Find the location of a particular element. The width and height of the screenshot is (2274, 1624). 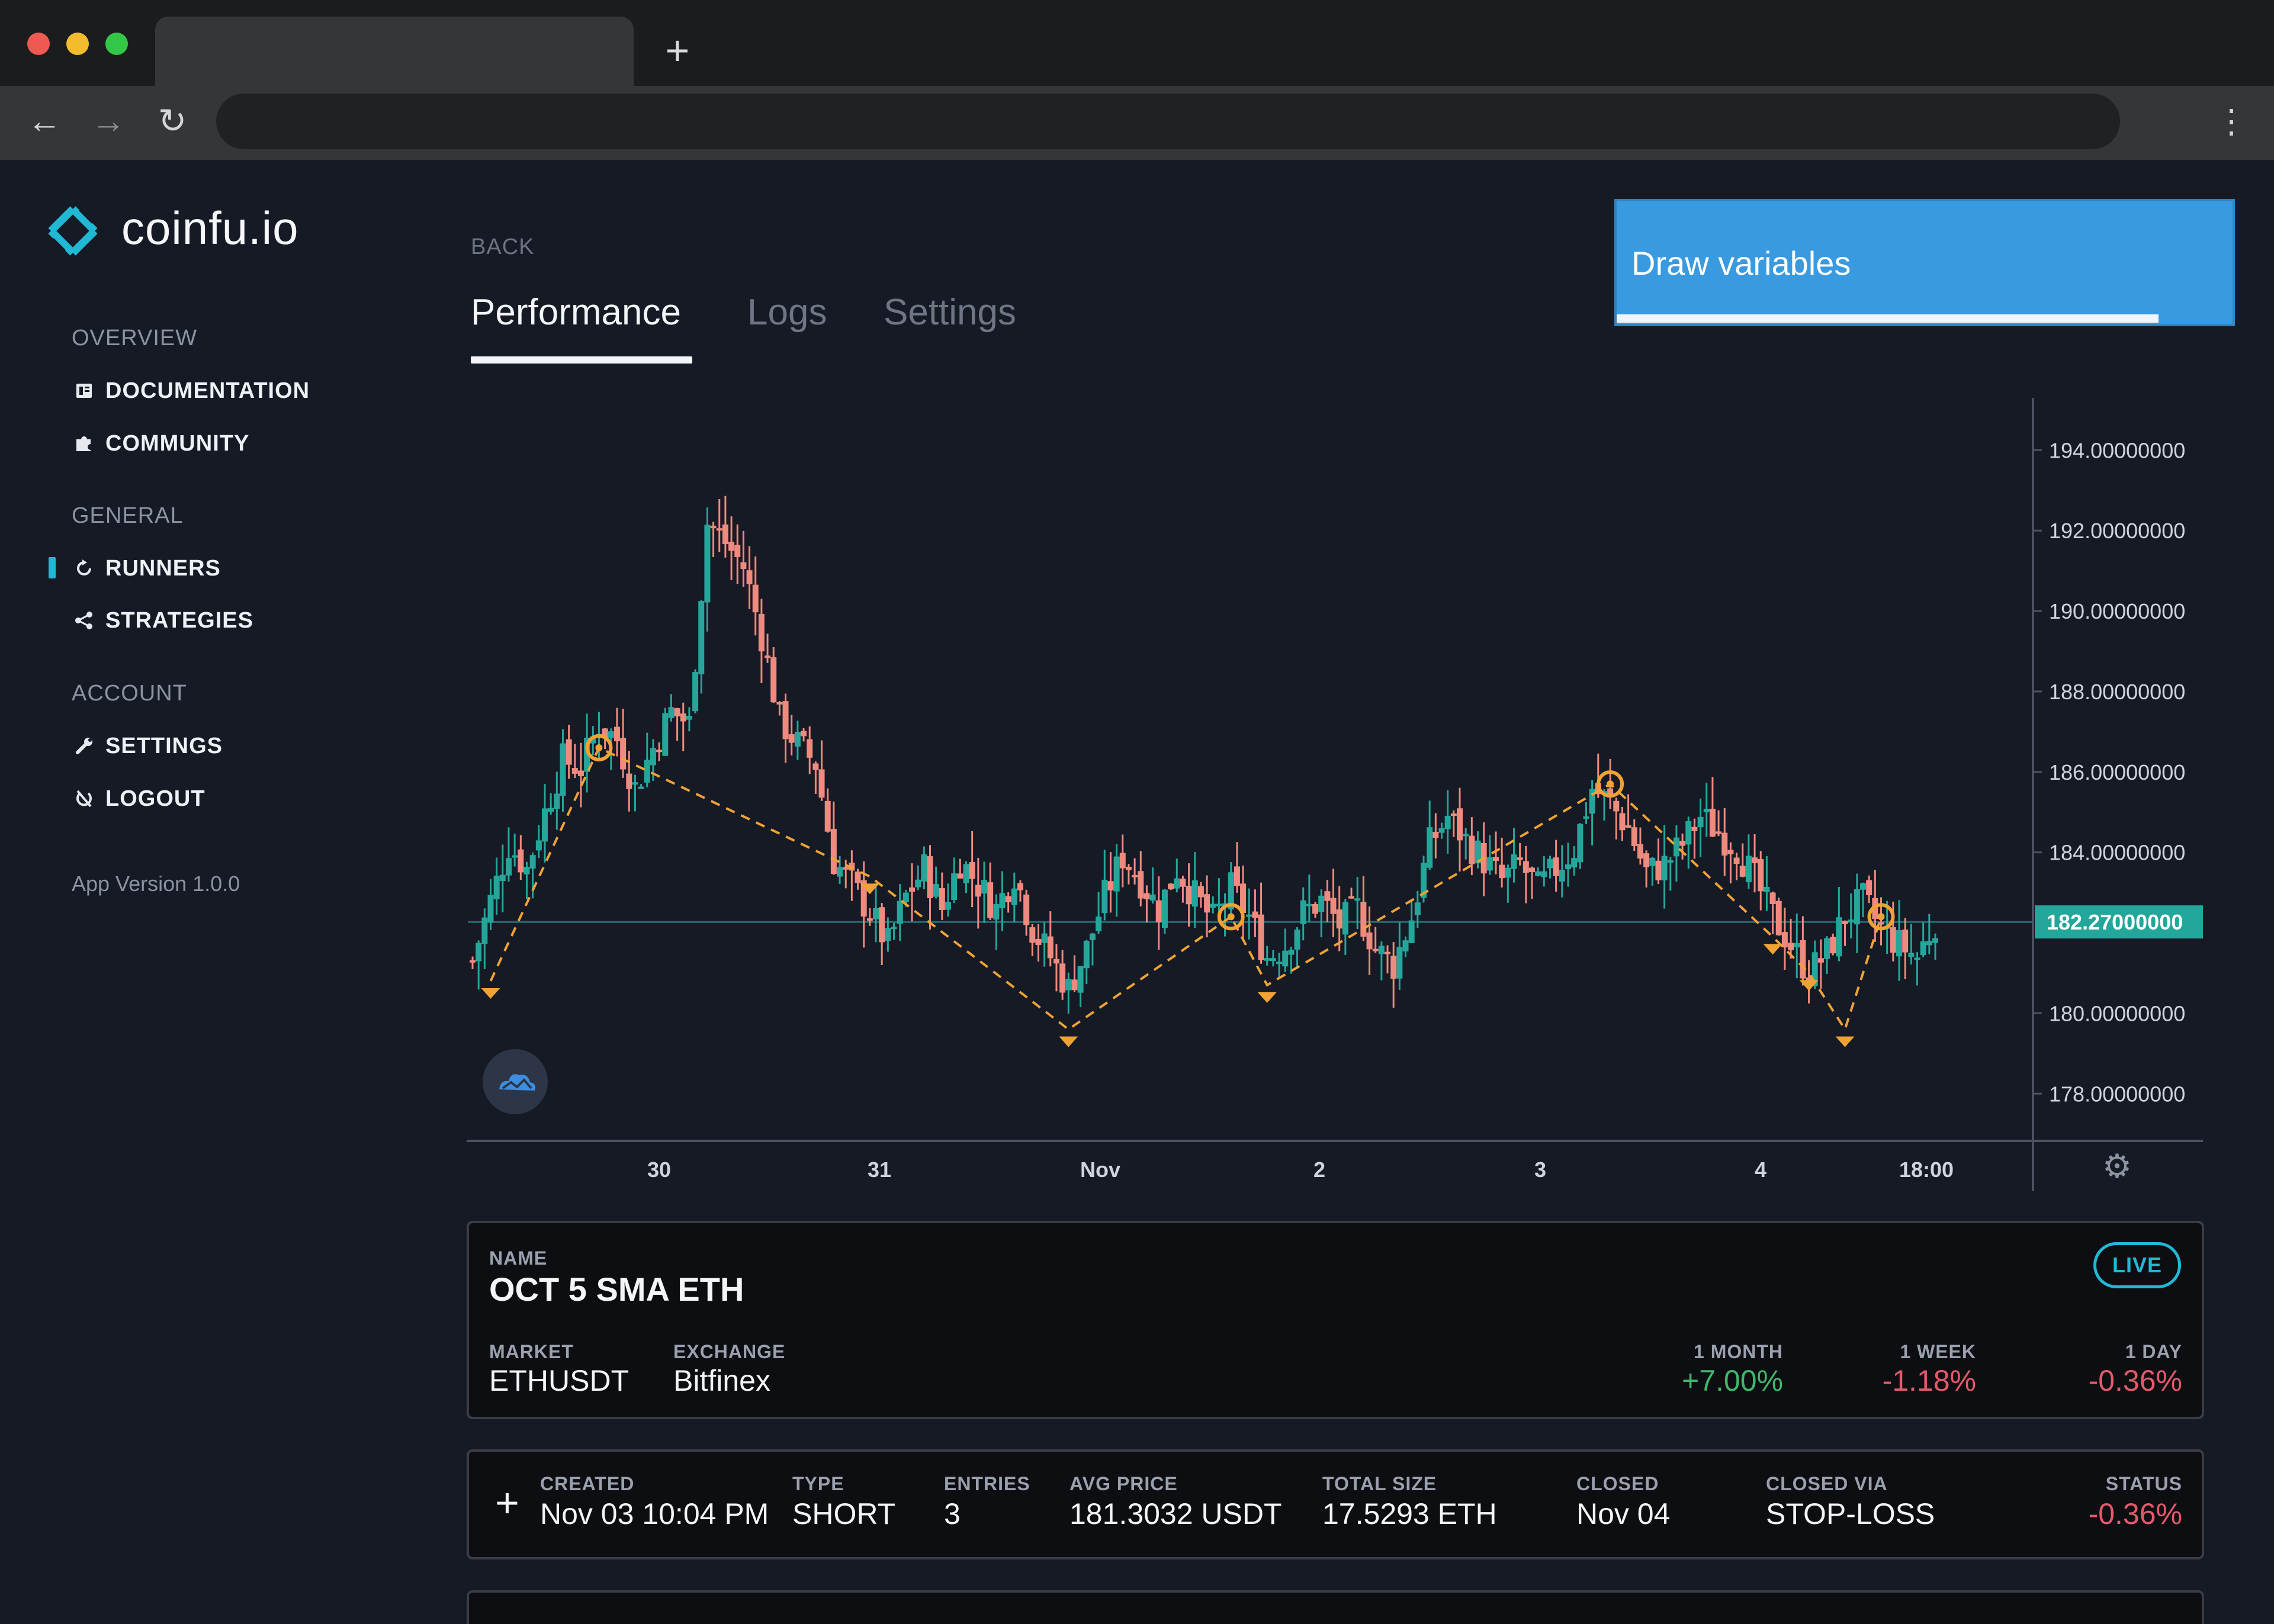

sidebar-item-settings: SETTINGS is located at coordinates (147, 746).